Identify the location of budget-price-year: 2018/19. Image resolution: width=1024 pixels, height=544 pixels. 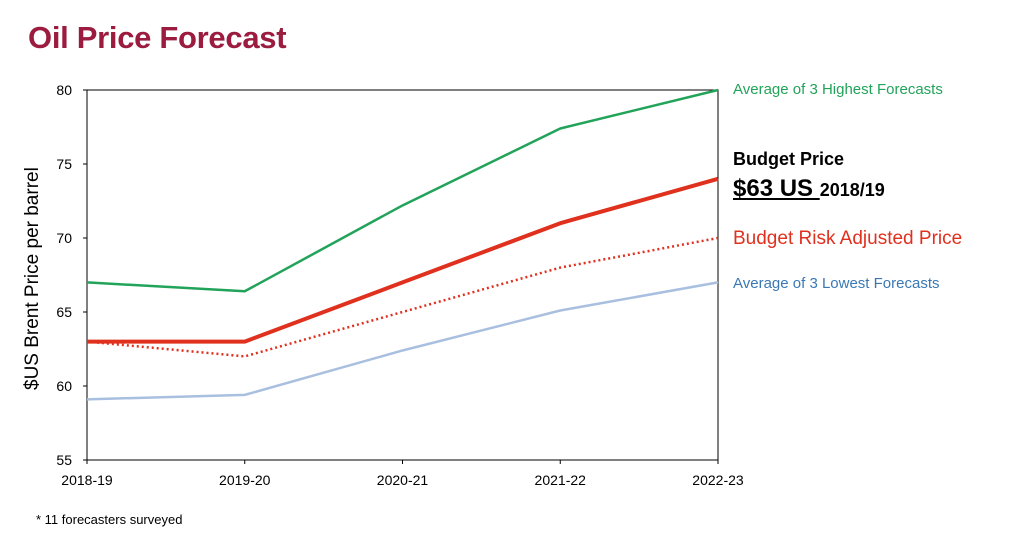
(852, 190).